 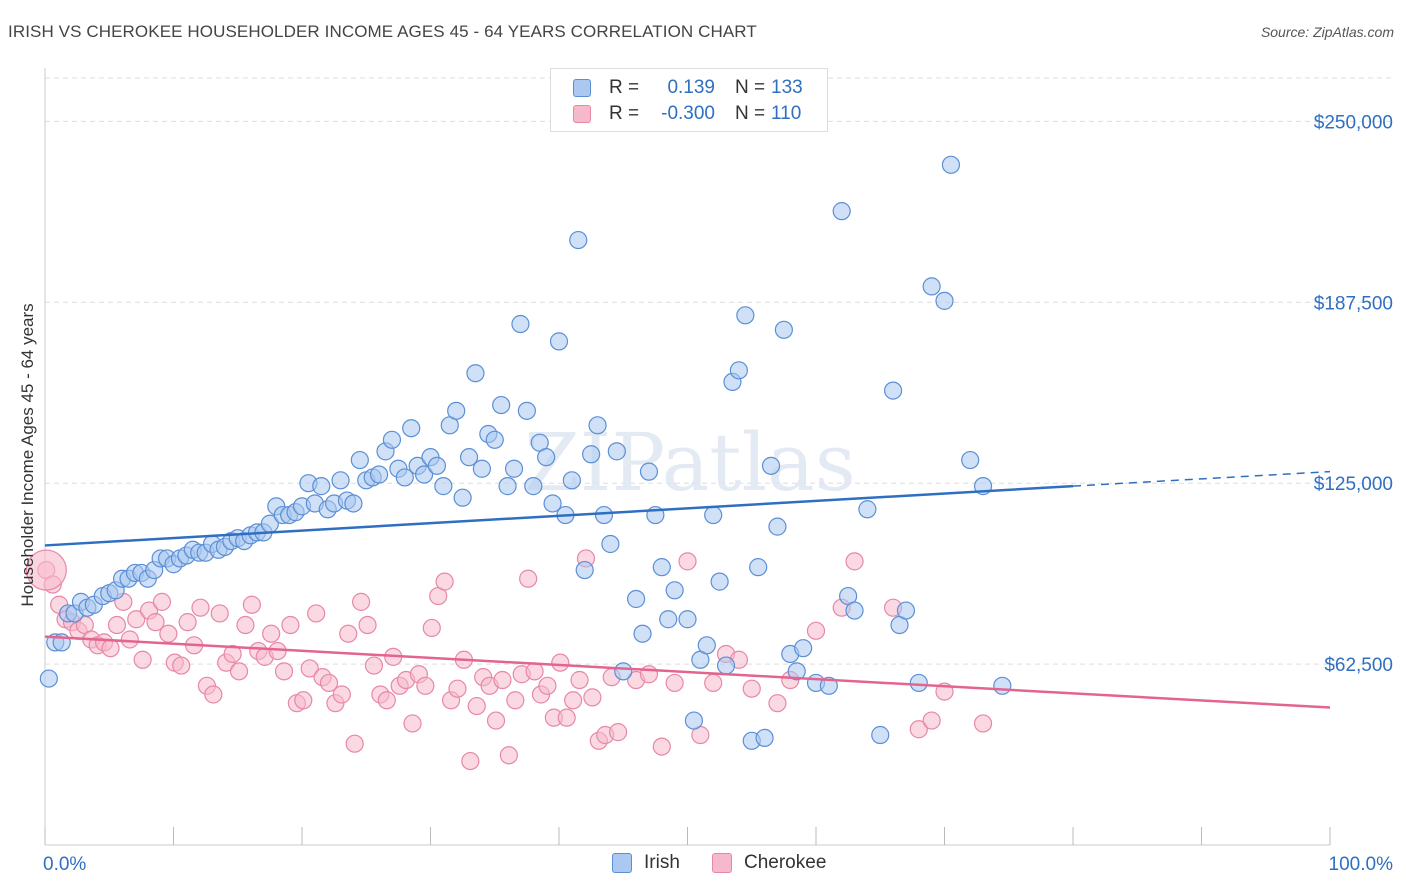 I want to click on watermark: ZIPatlas, so click(x=690, y=462).